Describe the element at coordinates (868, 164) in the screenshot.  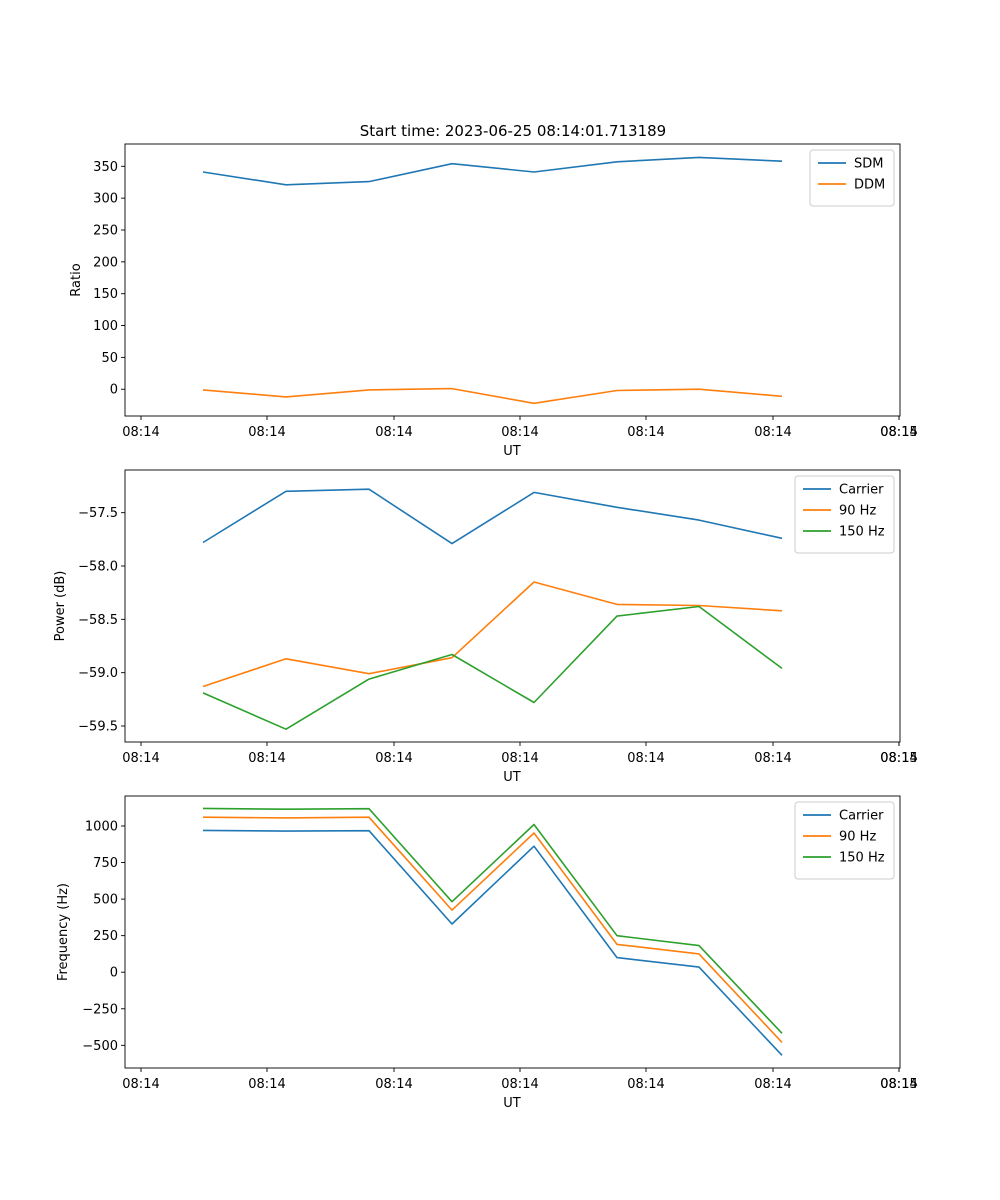
I see `legend-label: SDM` at that location.